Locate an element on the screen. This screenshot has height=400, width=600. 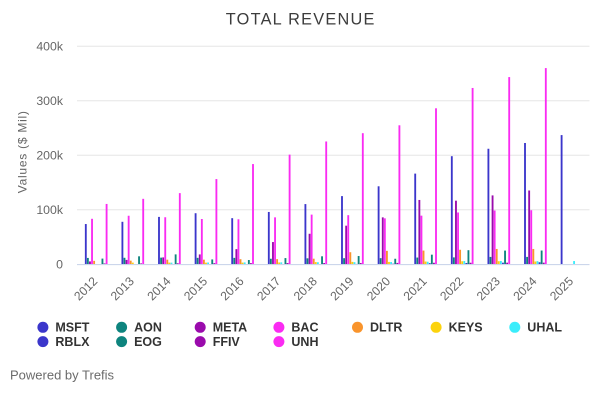
svg-text: DLTR is located at coordinates (386, 328).